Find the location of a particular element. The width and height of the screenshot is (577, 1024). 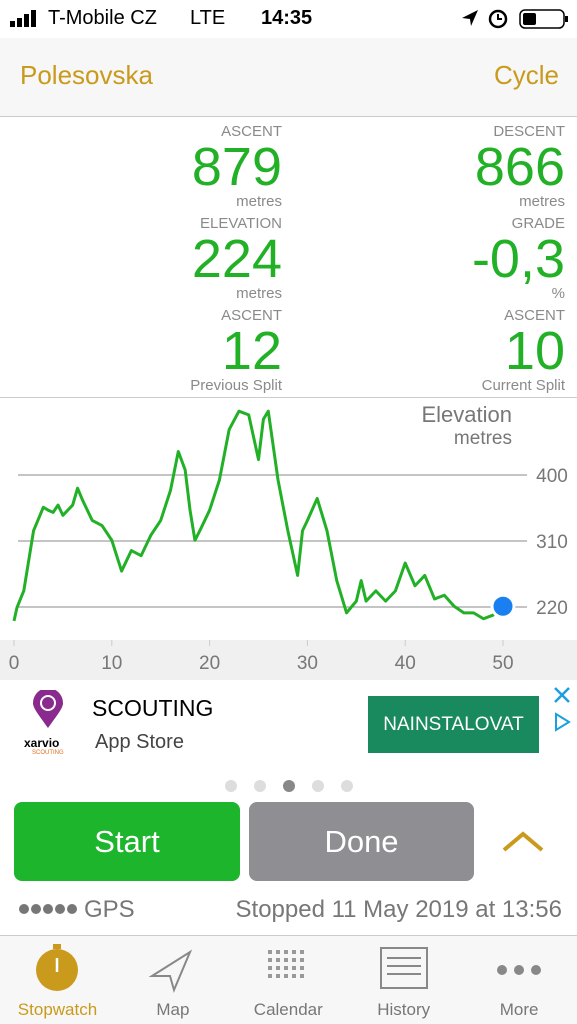

activity-type: Cycle is located at coordinates (526, 75).